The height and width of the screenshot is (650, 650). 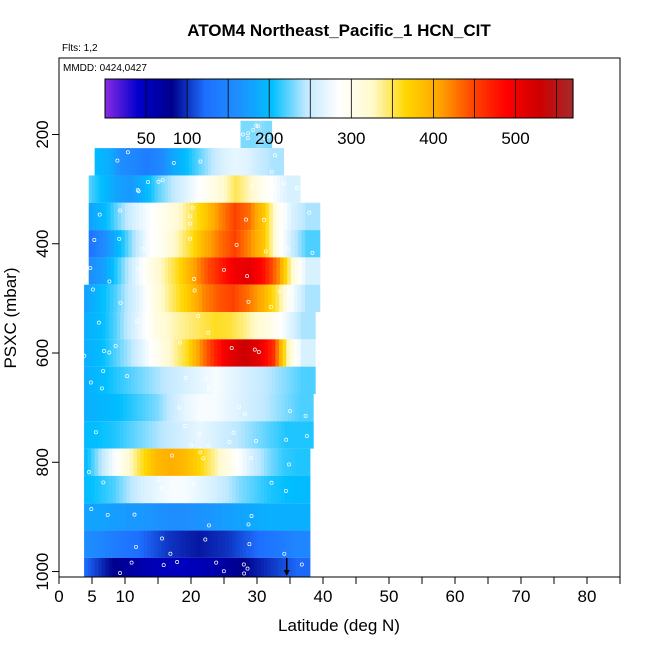 What do you see at coordinates (42, 462) in the screenshot?
I see `y-tick-label: 800` at bounding box center [42, 462].